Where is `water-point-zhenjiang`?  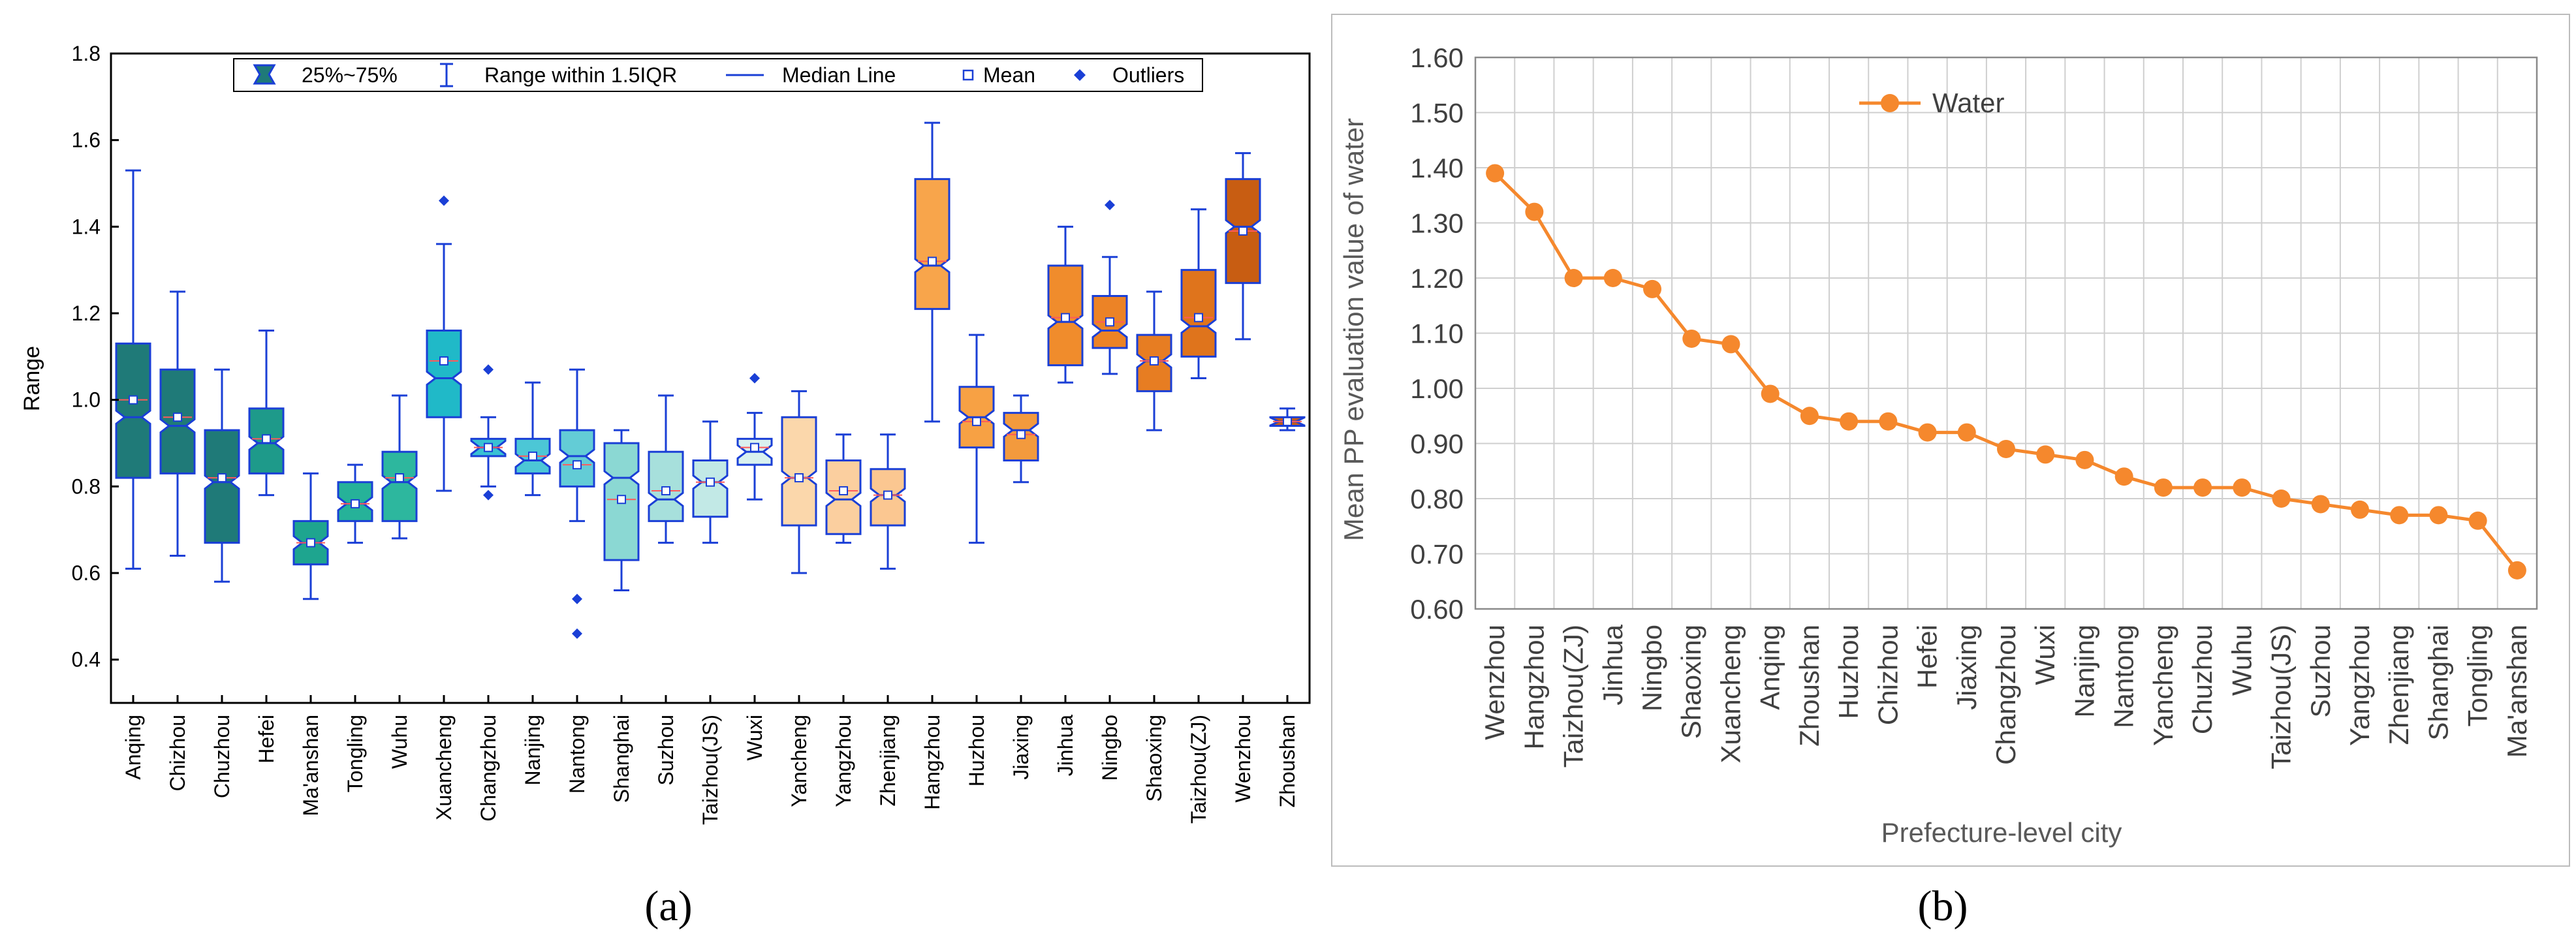 water-point-zhenjiang is located at coordinates (2399, 516).